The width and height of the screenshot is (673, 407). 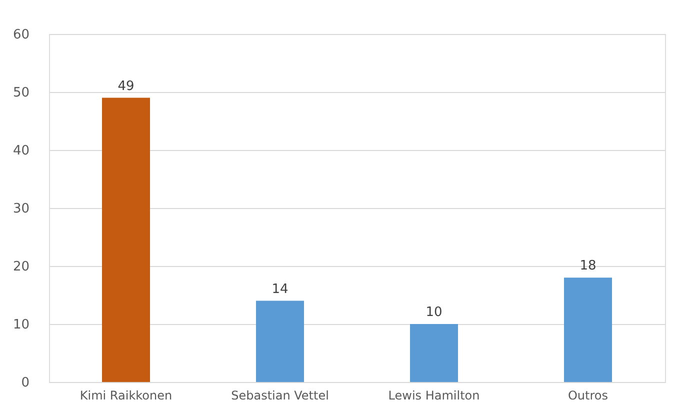 What do you see at coordinates (21, 35) in the screenshot?
I see `y-tick-label: 60` at bounding box center [21, 35].